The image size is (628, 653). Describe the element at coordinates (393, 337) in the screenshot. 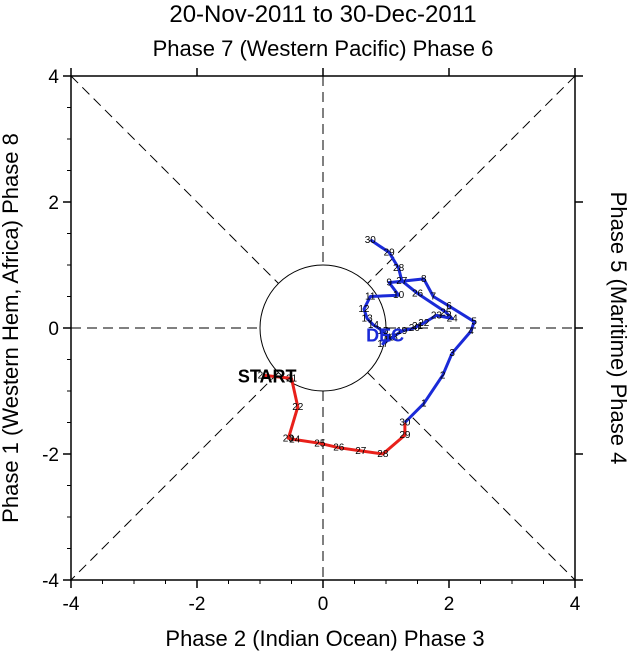

I see `day-label: 18` at that location.